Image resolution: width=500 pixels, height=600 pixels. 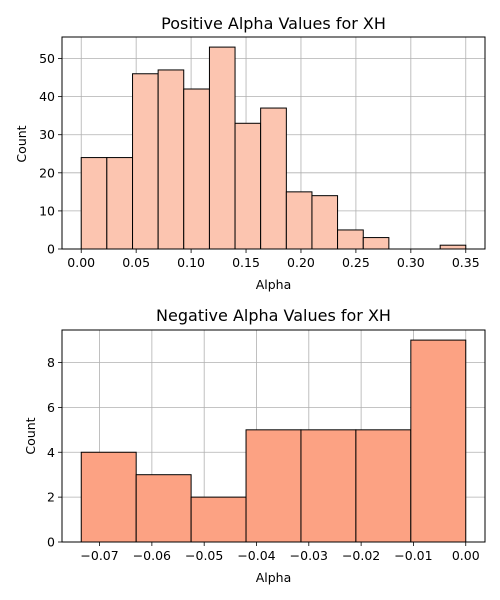 I want to click on x-tick-label: 0.20, so click(x=301, y=262).